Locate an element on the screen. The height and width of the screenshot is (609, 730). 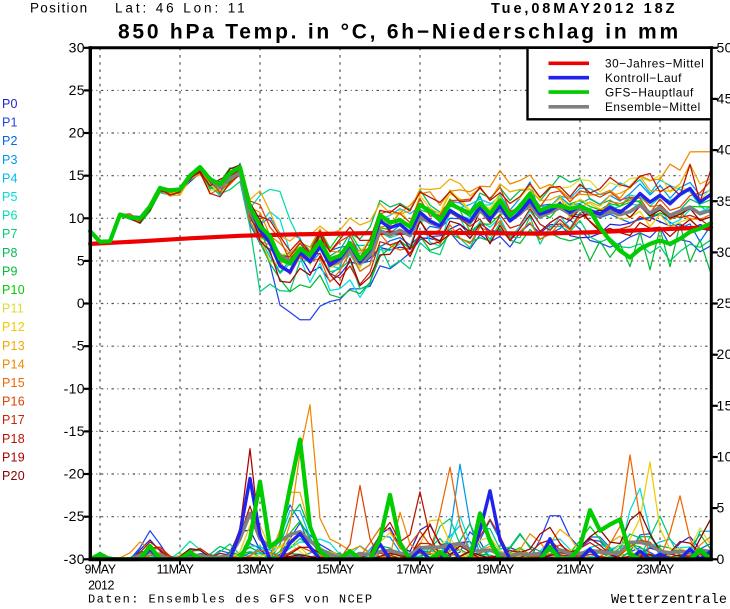
svg-text: P12 is located at coordinates (13, 327).